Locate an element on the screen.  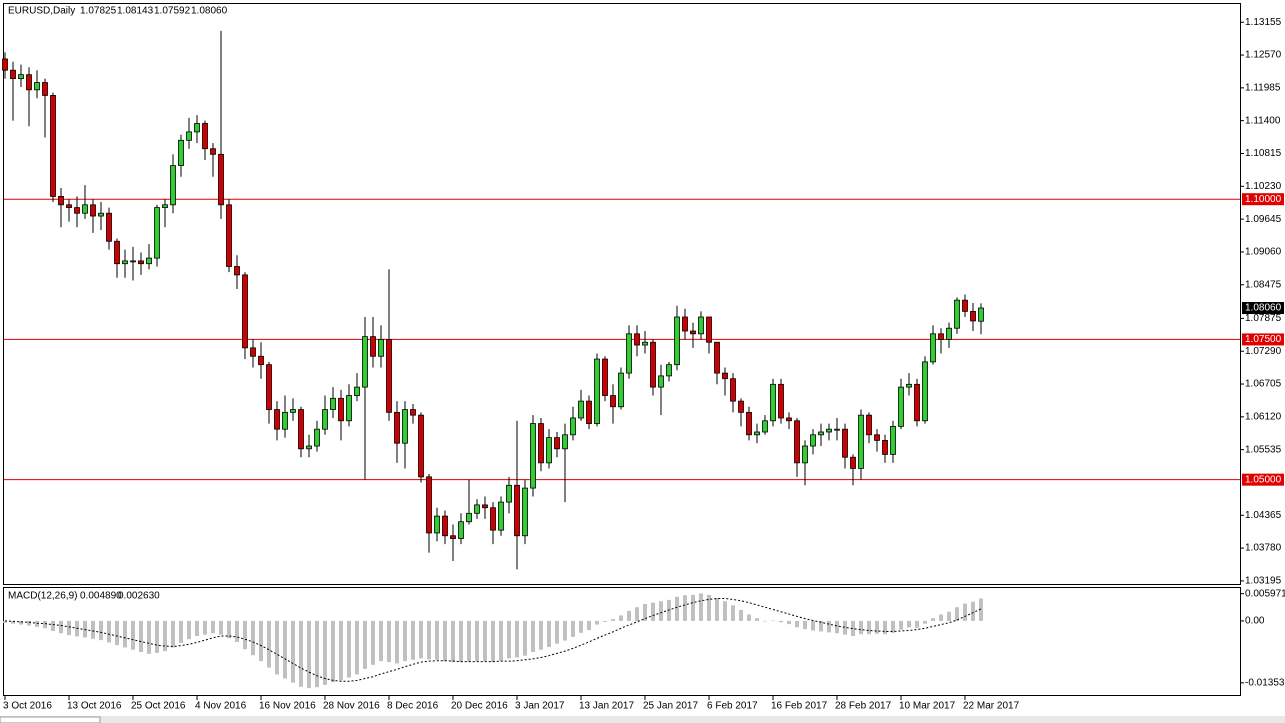
price-marker-box is located at coordinates (1263, 308).